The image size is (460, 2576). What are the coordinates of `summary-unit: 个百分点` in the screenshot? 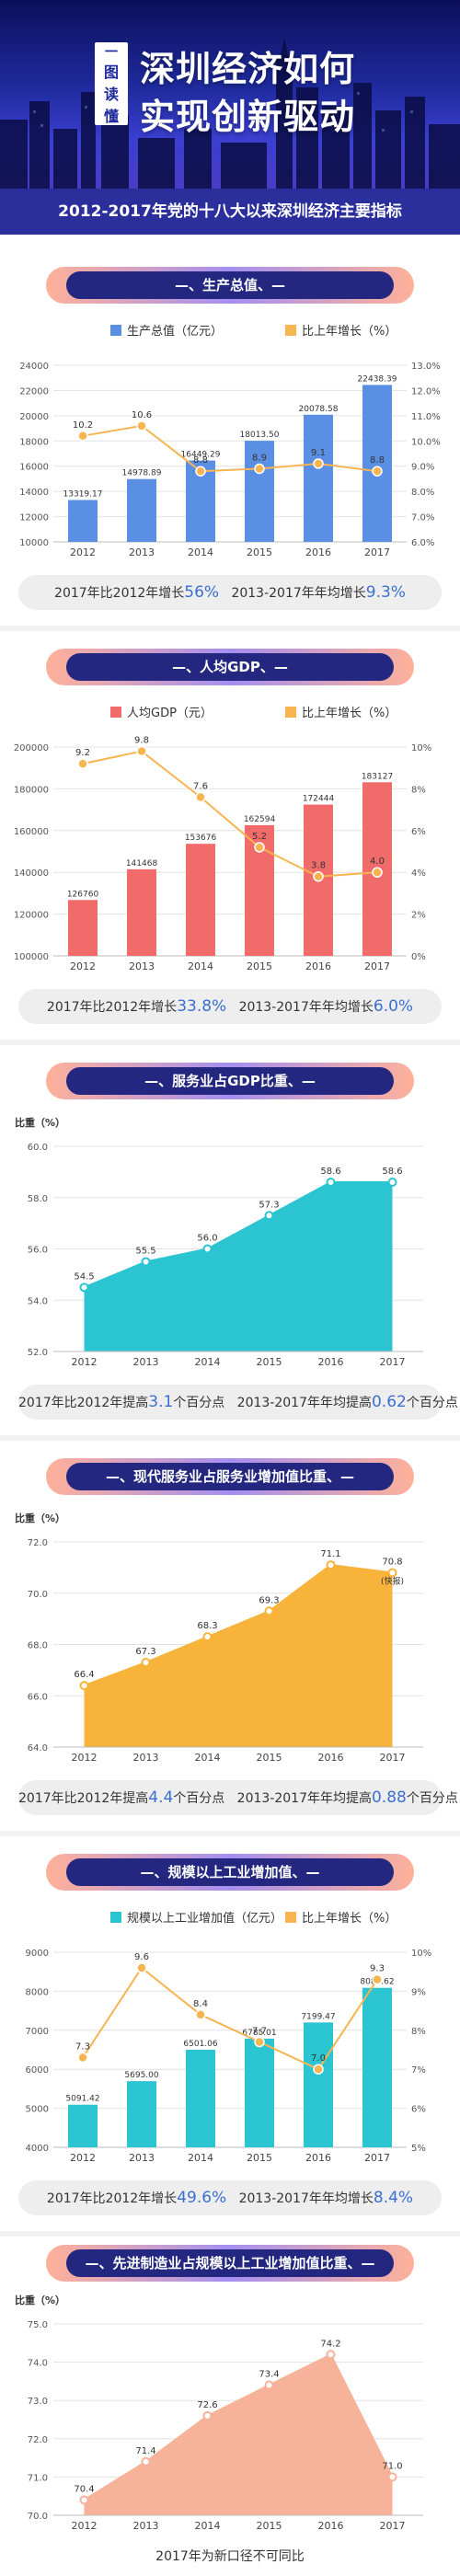 It's located at (432, 1403).